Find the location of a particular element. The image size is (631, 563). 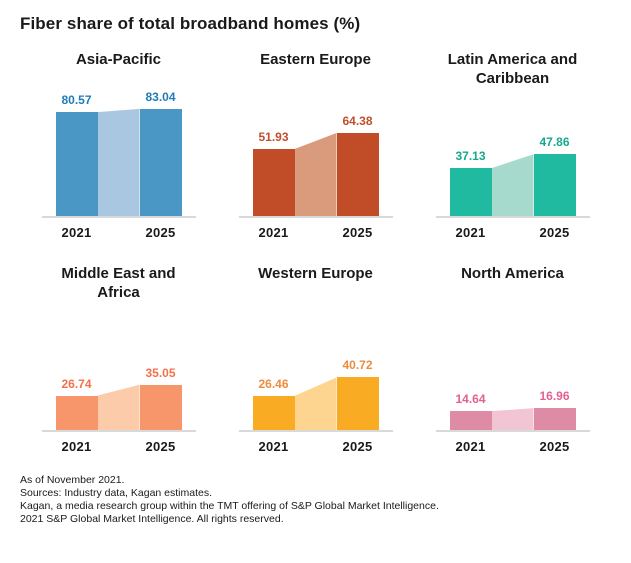

value-label-2021: 26.46 is located at coordinates (273, 383).